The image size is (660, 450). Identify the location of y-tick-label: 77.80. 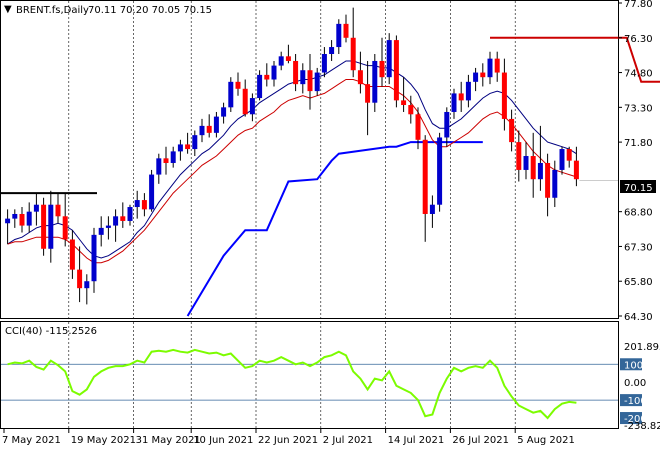
(638, 5).